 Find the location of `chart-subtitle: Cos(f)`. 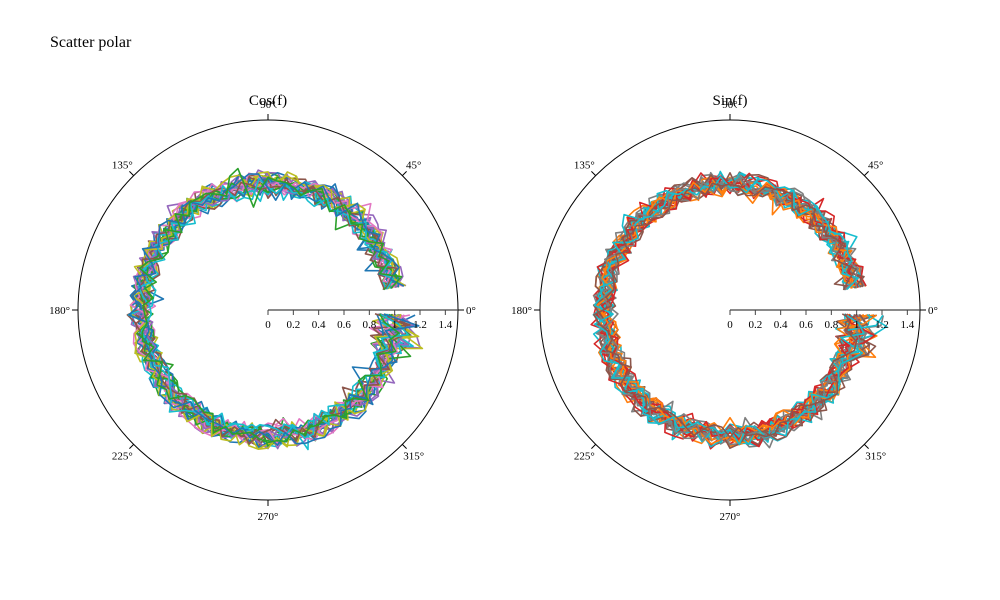

chart-subtitle: Cos(f) is located at coordinates (268, 101).